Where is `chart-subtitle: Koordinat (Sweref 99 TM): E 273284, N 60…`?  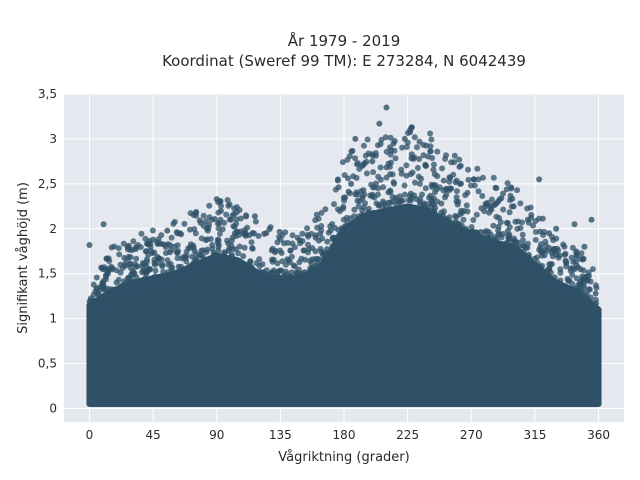 chart-subtitle: Koordinat (Sweref 99 TM): E 273284, N 60… is located at coordinates (344, 61).